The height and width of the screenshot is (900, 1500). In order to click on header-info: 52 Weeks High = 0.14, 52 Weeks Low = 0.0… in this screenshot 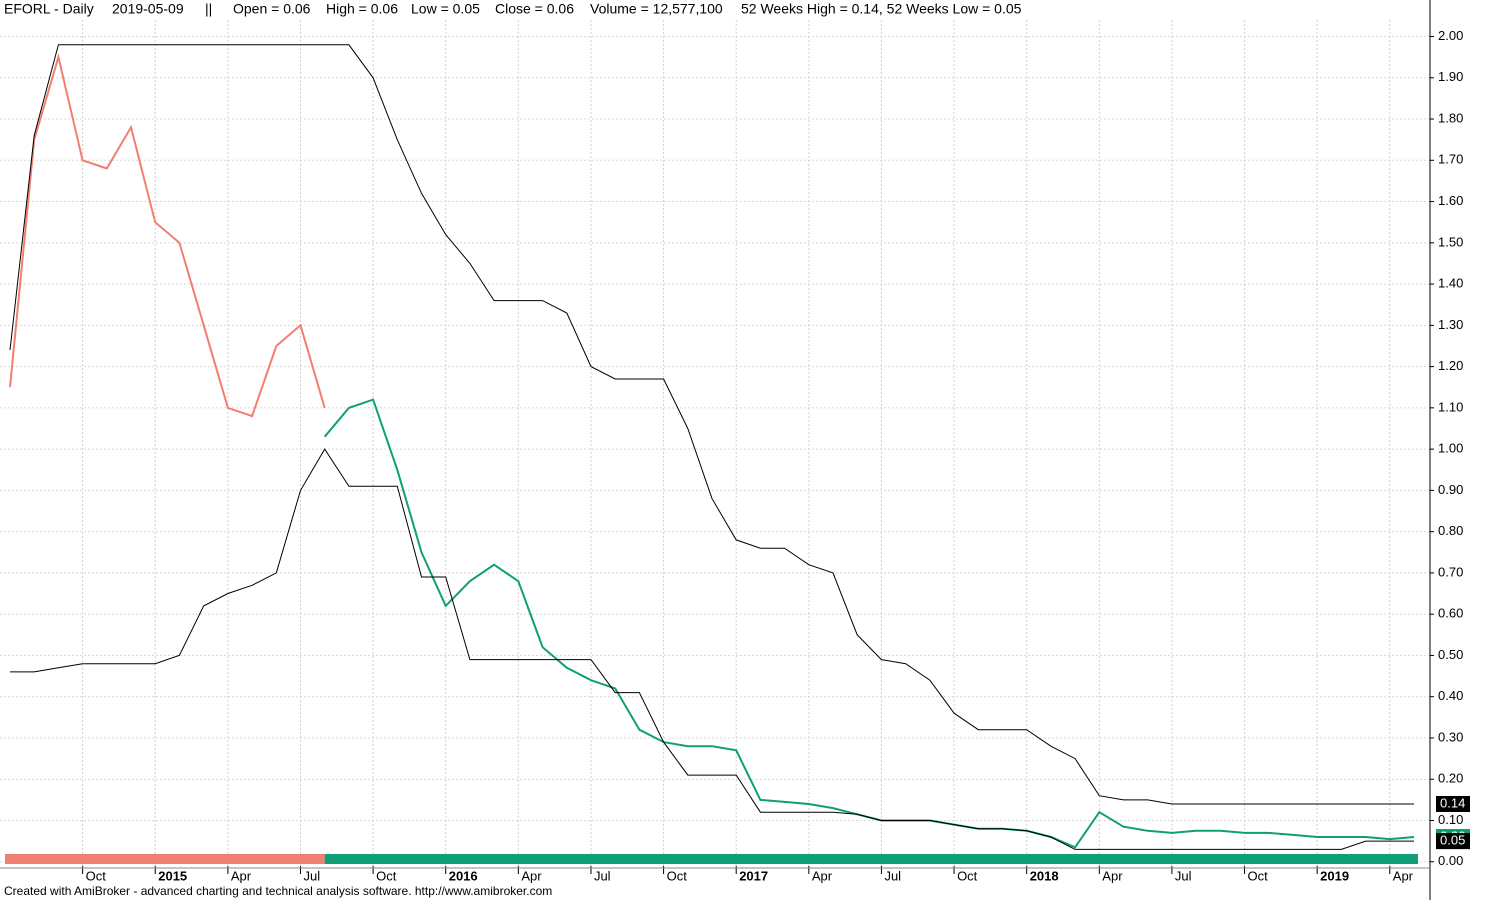, I will do `click(881, 9)`.